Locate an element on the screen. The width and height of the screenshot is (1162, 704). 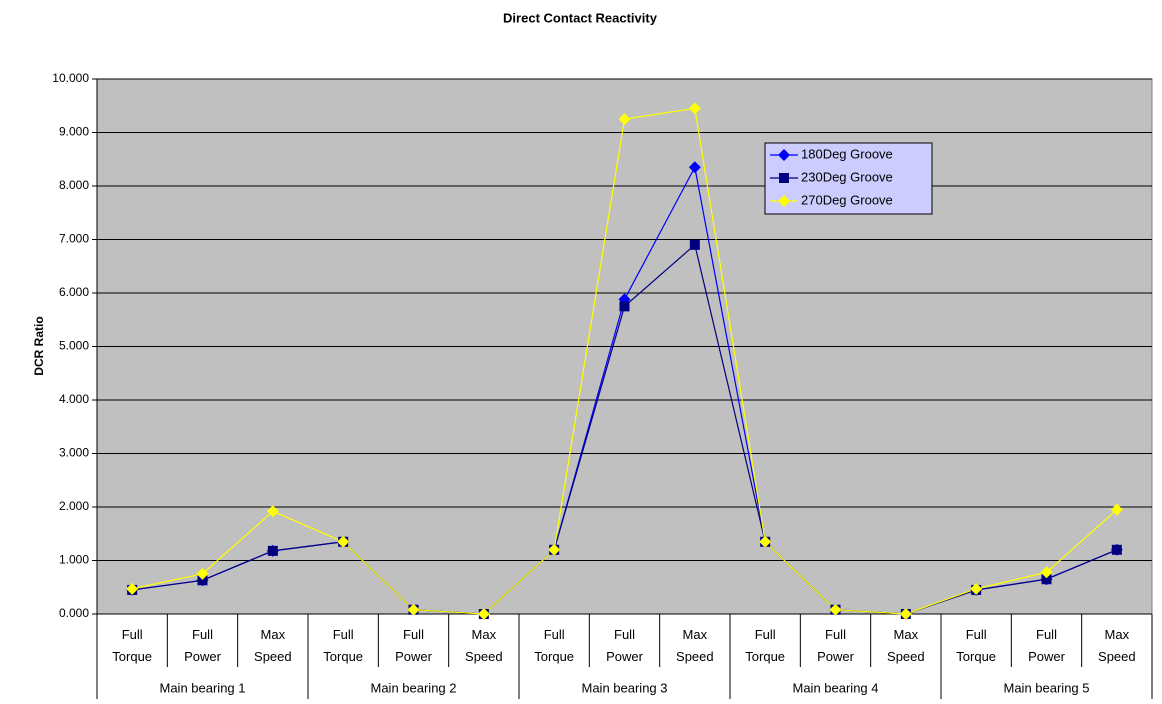
legend-label: 270Deg Groove is located at coordinates (847, 199).